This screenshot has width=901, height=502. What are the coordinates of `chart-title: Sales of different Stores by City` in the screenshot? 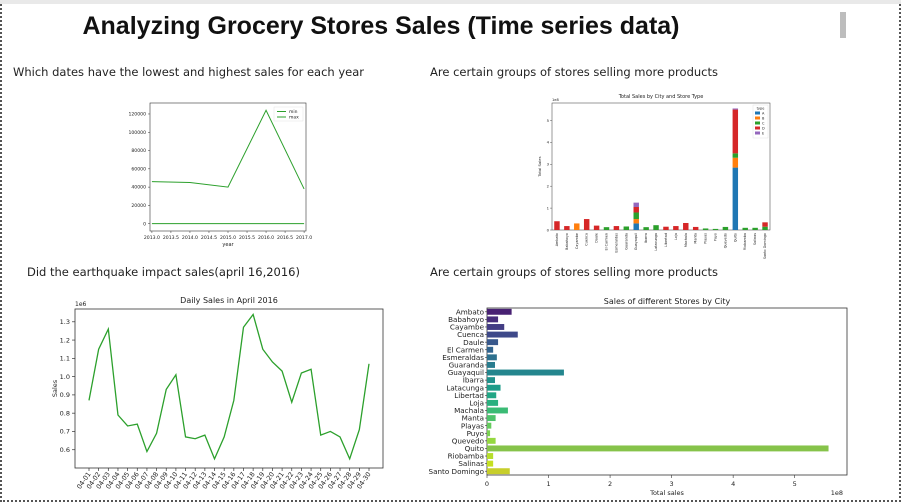 It's located at (667, 301).